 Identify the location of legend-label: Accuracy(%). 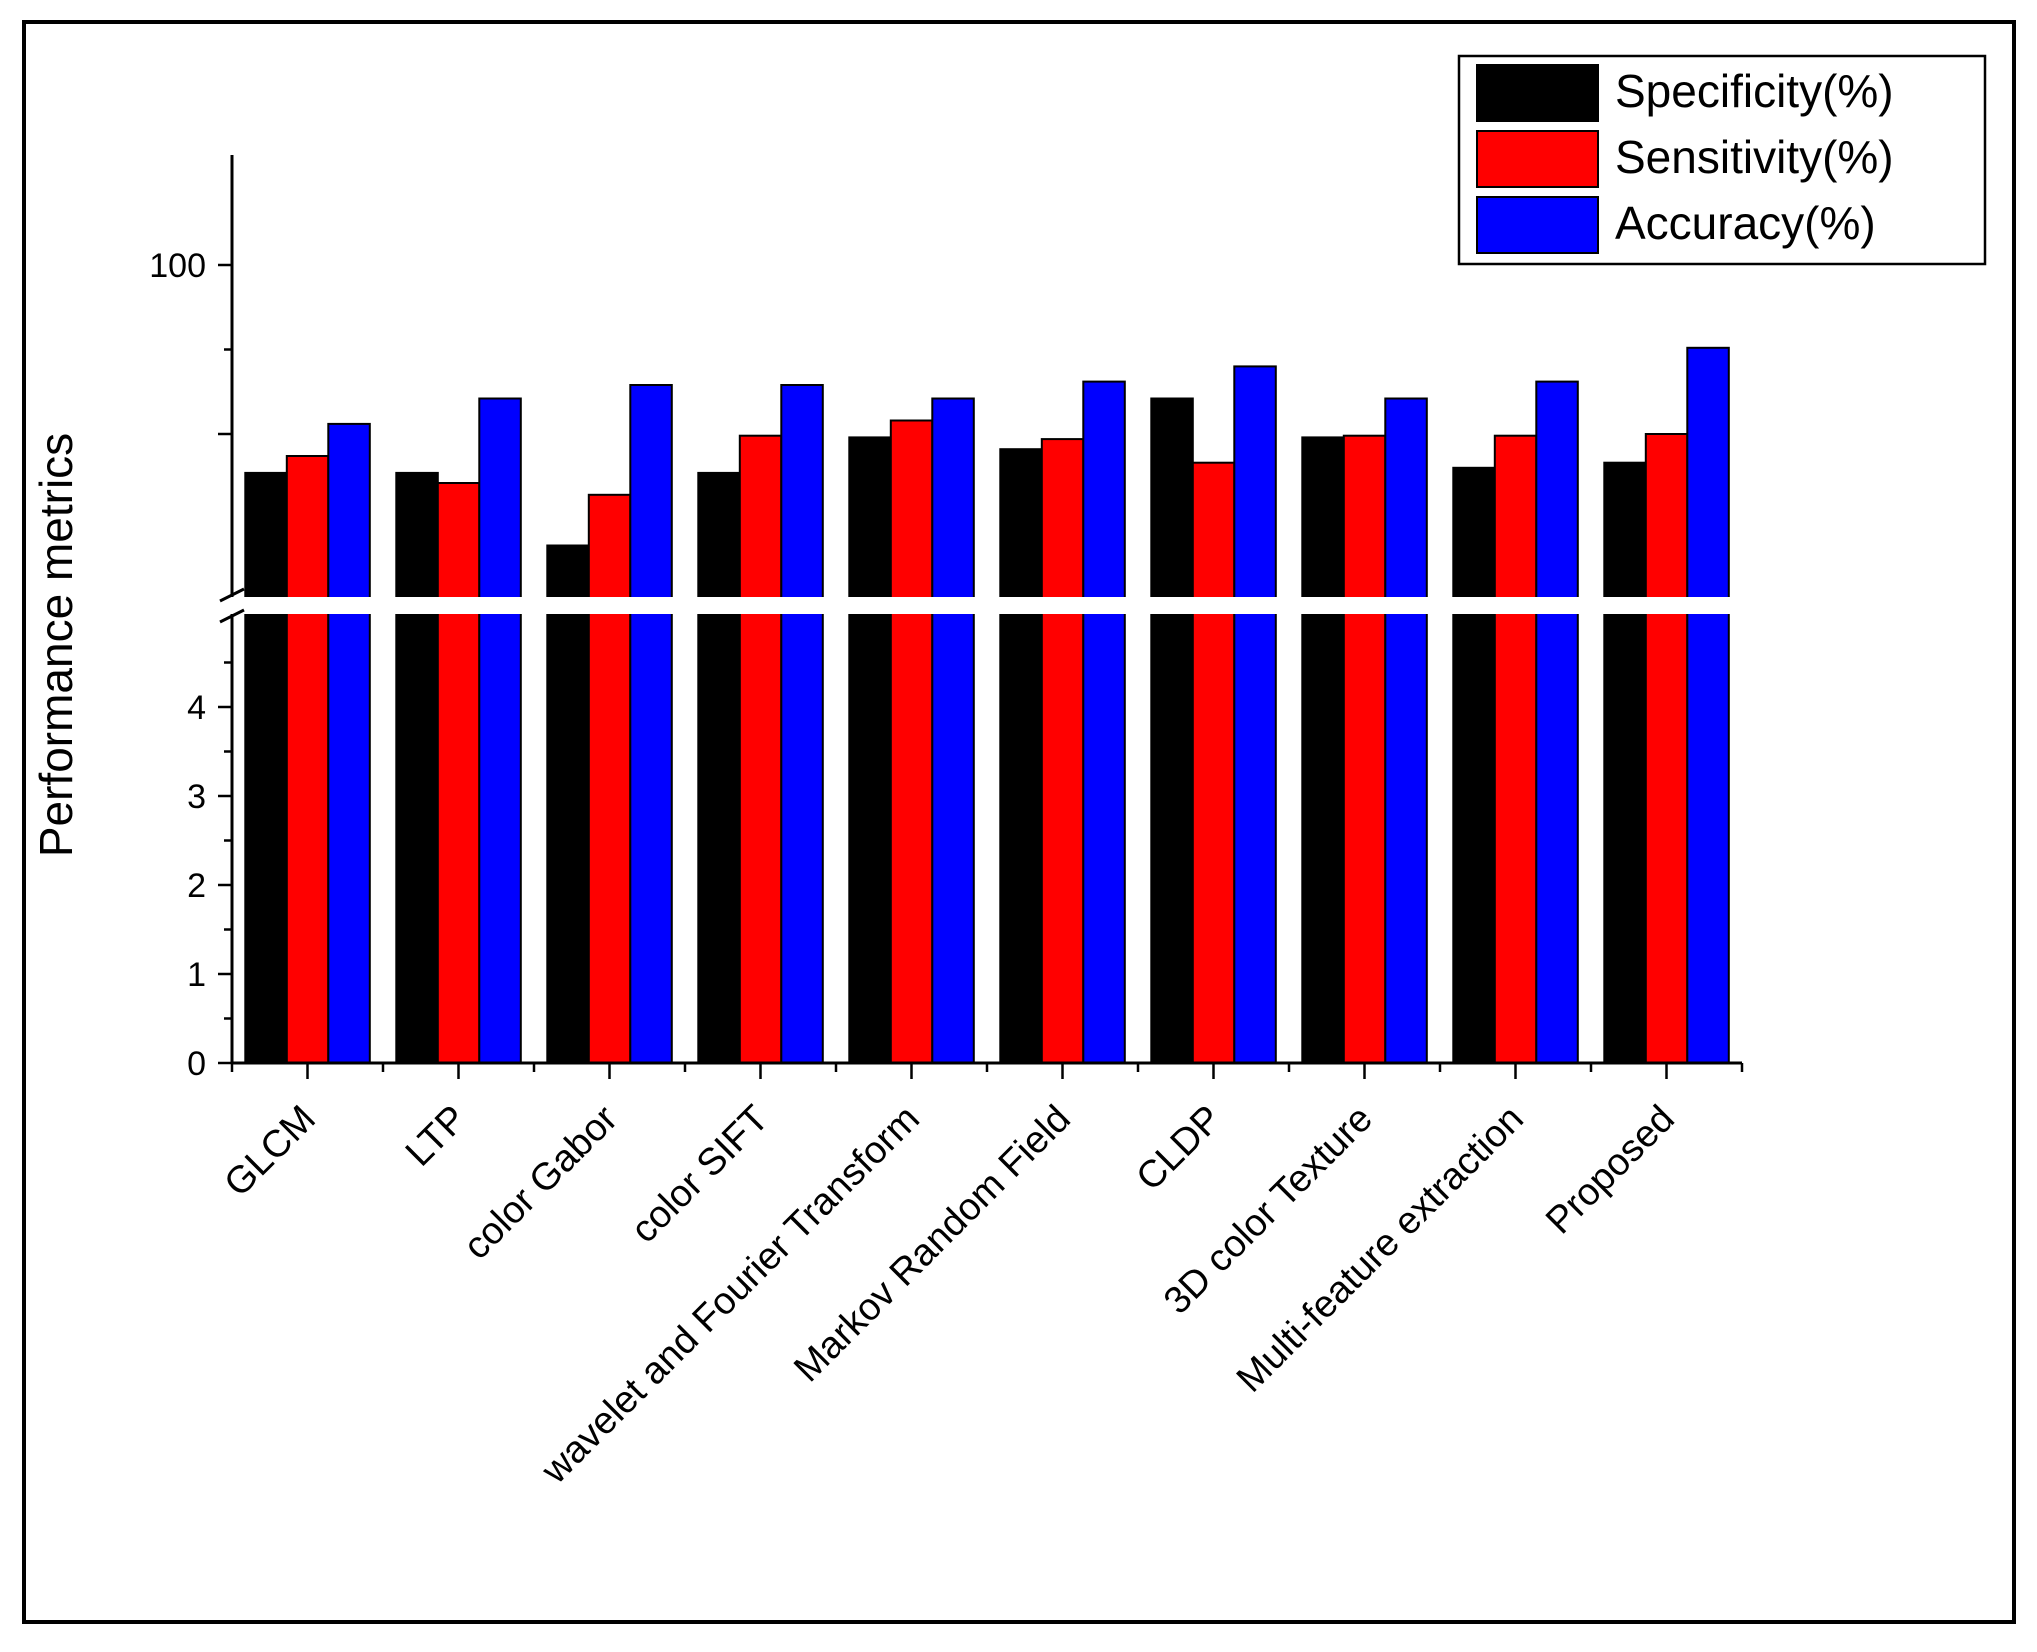
(1745, 223).